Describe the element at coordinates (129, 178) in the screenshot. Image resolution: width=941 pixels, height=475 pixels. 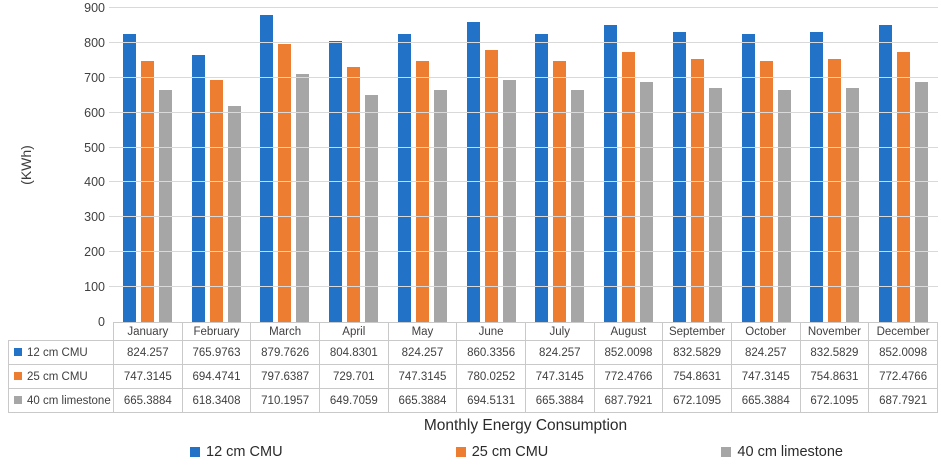
I see `bar-12-cm-cmu-january` at that location.